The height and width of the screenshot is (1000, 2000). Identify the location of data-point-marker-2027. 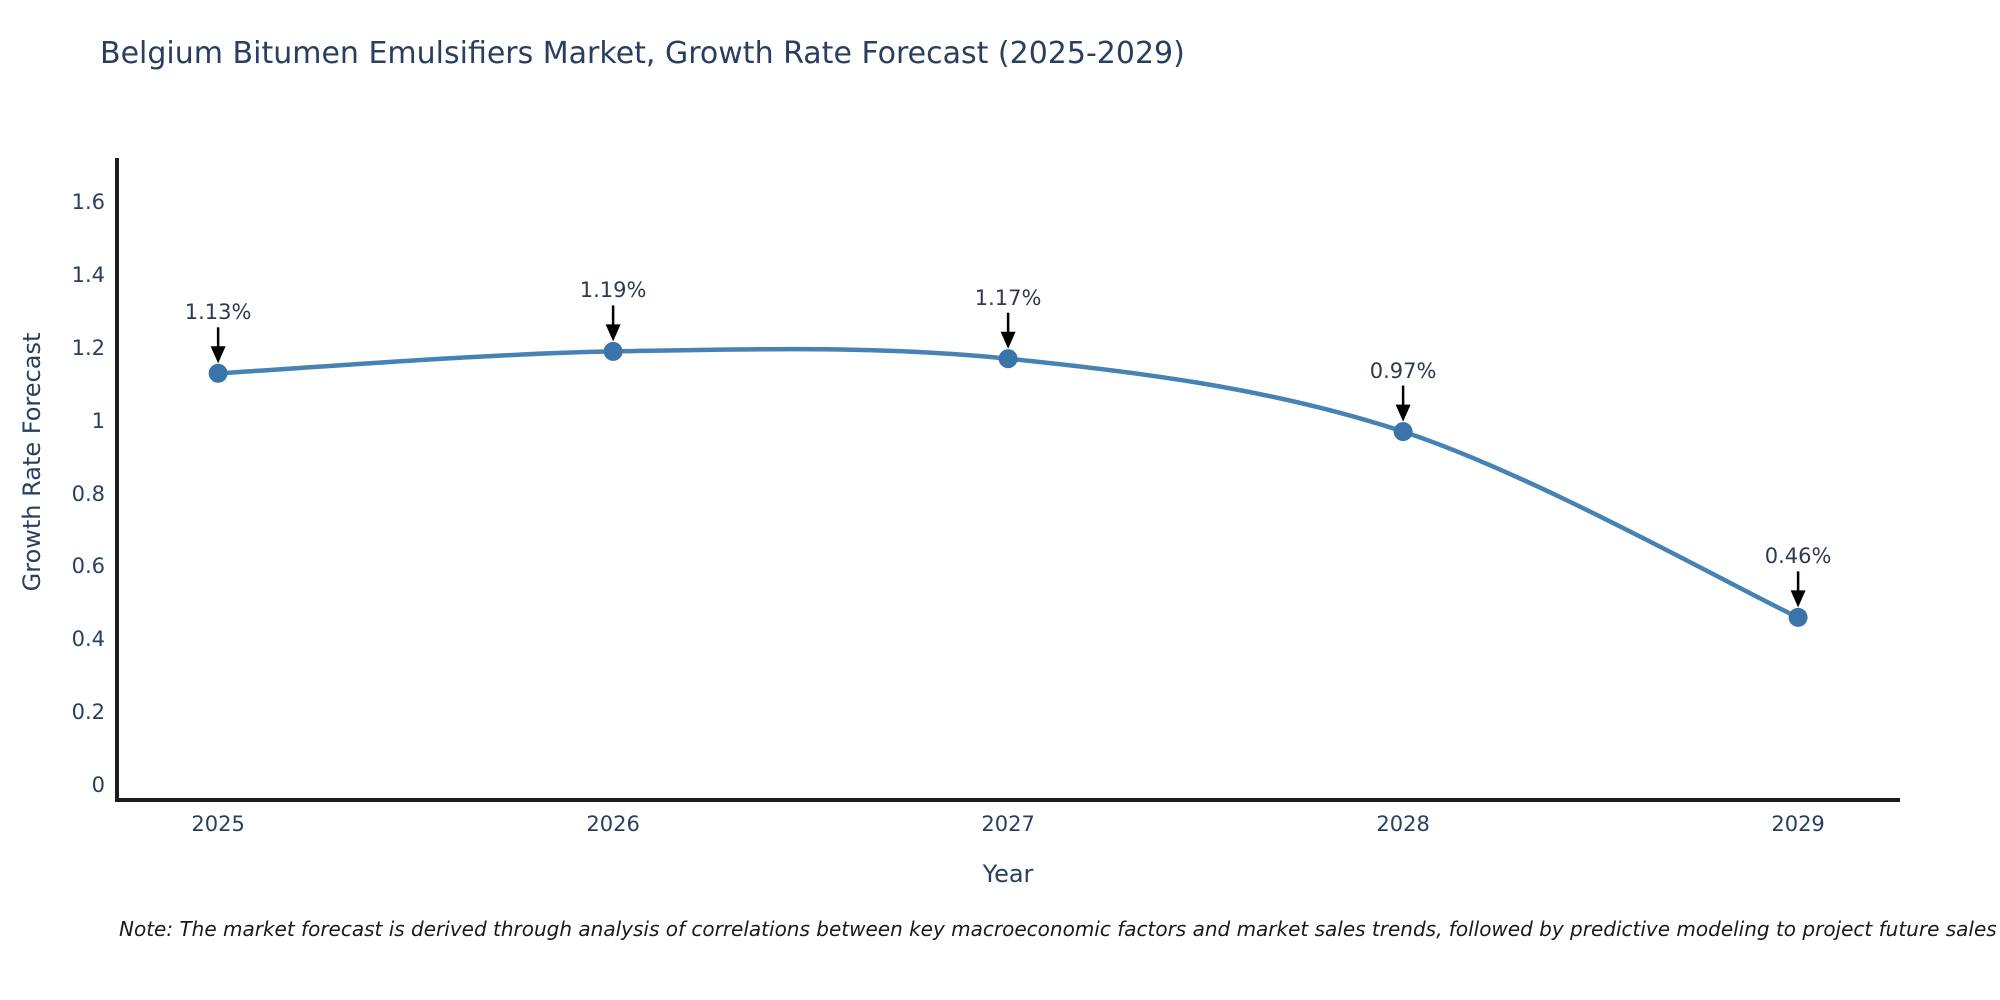
(1008, 359).